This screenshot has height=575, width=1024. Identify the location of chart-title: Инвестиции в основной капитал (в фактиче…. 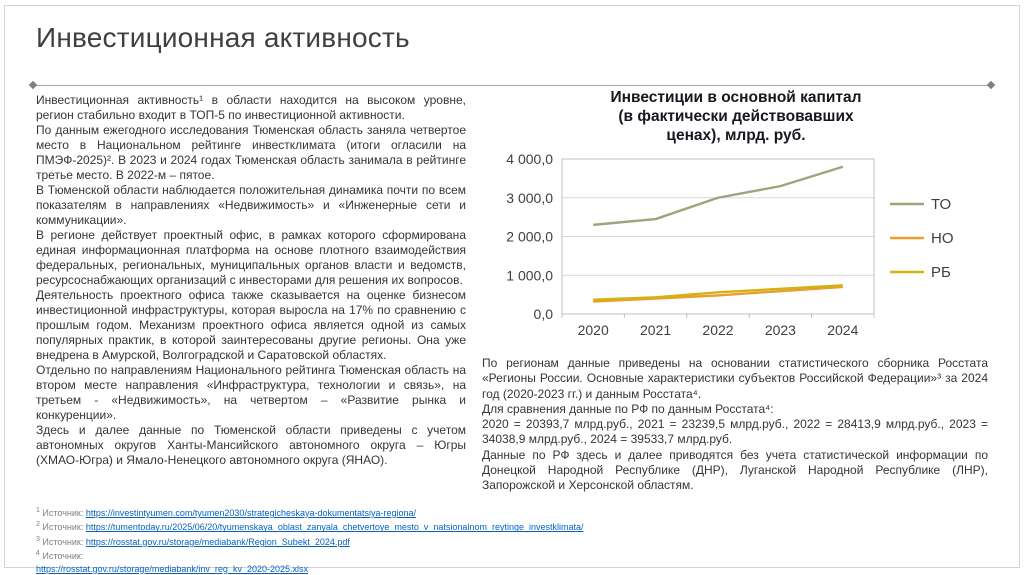
(736, 116).